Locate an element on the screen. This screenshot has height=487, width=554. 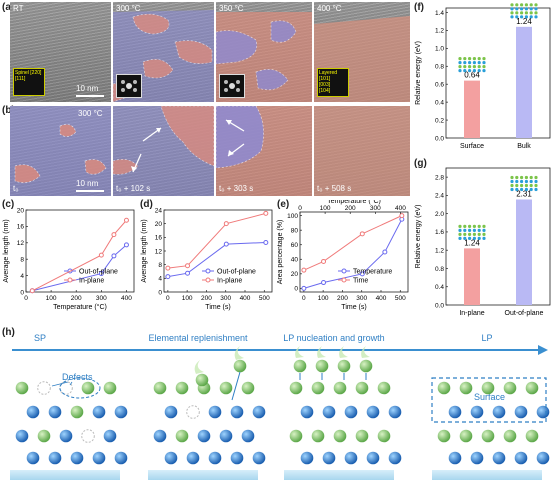
x-tick-label: 200 is located at coordinates (342, 298).